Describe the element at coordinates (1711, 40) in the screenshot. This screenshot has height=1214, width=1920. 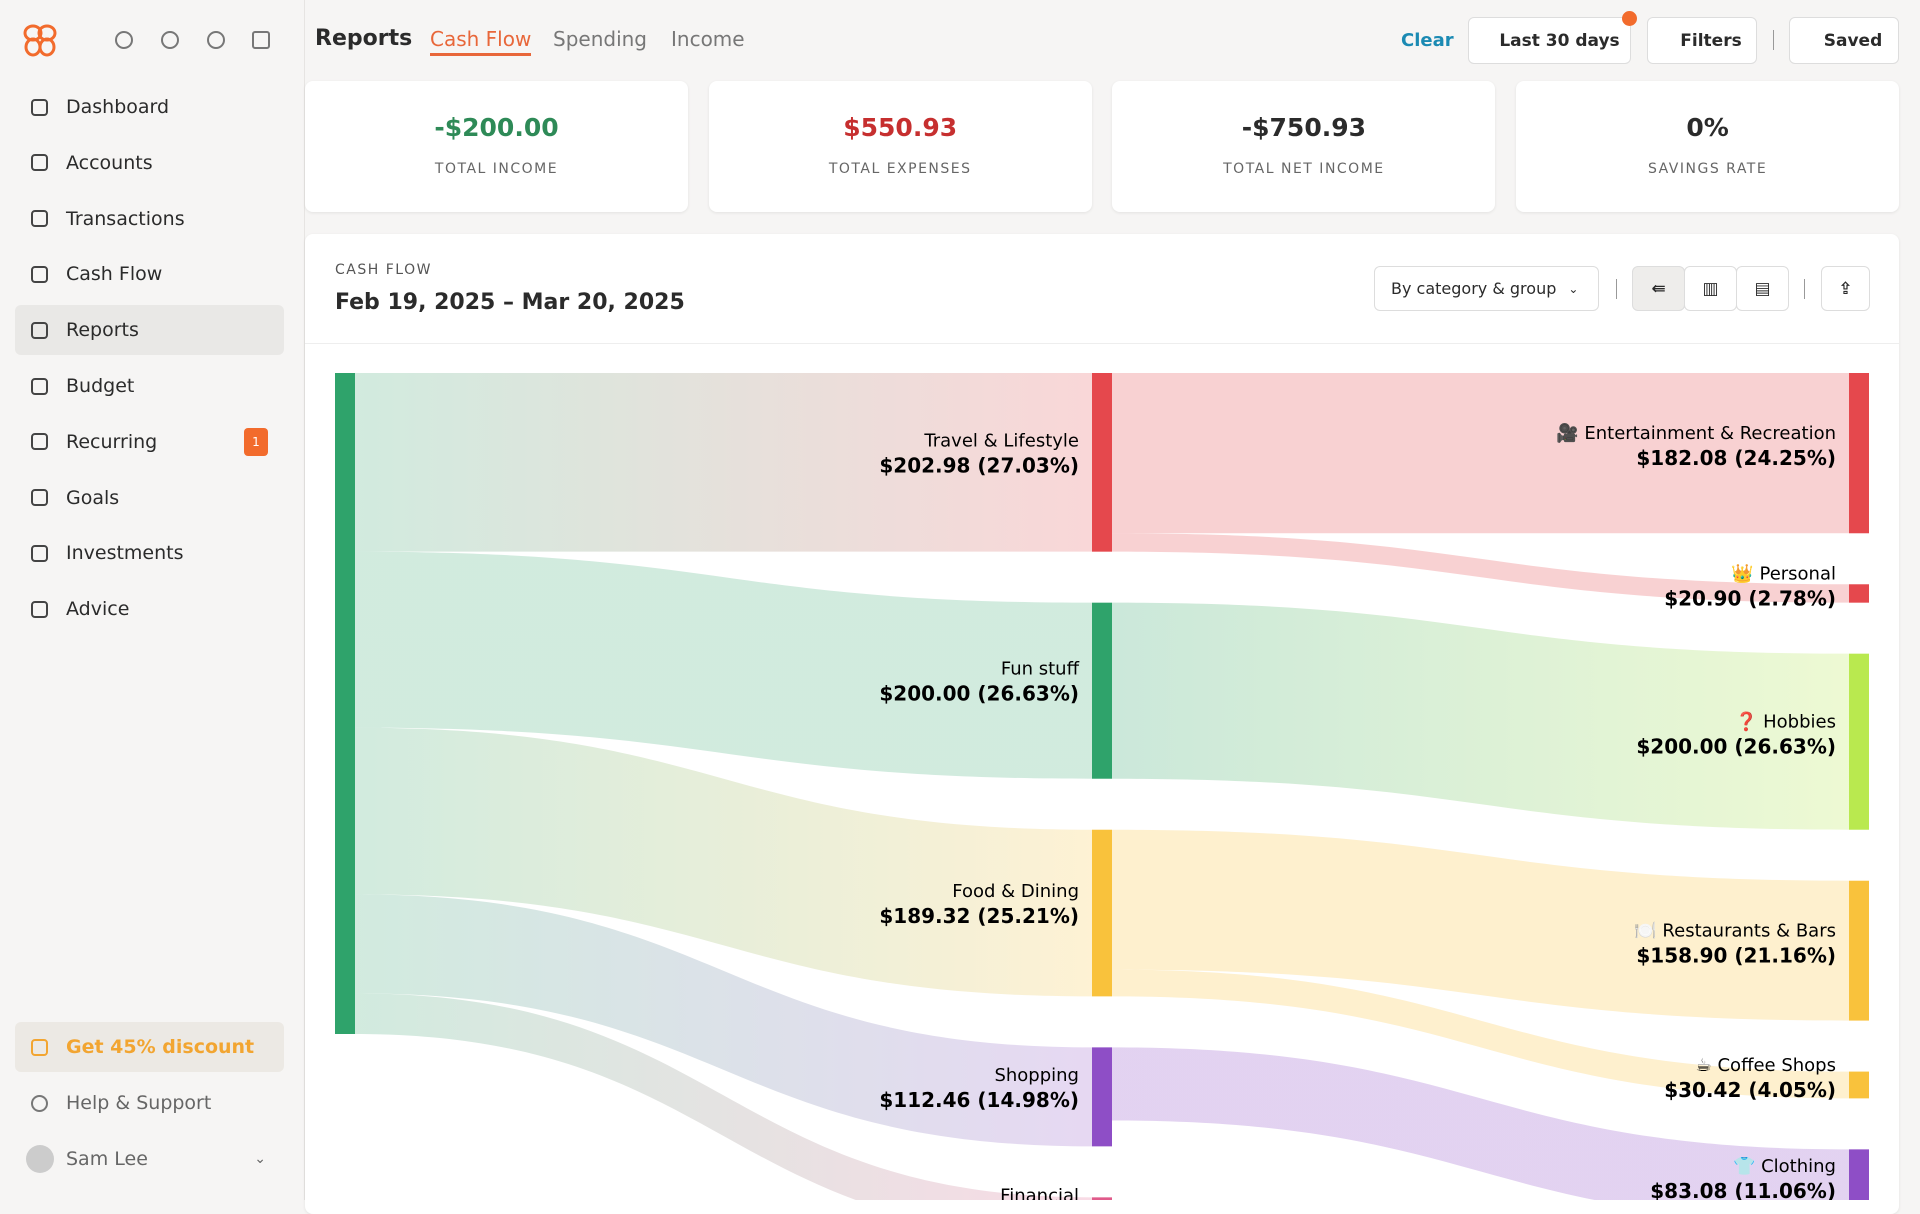
I see `filters-text: Filters` at that location.